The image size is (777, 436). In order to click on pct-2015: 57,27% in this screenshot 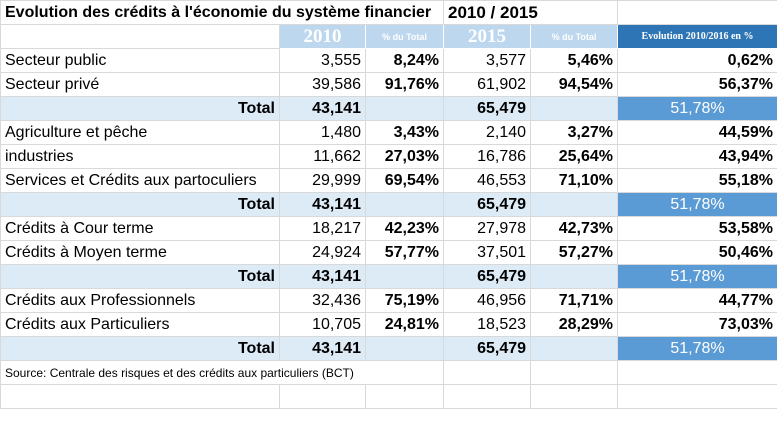, I will do `click(574, 252)`.